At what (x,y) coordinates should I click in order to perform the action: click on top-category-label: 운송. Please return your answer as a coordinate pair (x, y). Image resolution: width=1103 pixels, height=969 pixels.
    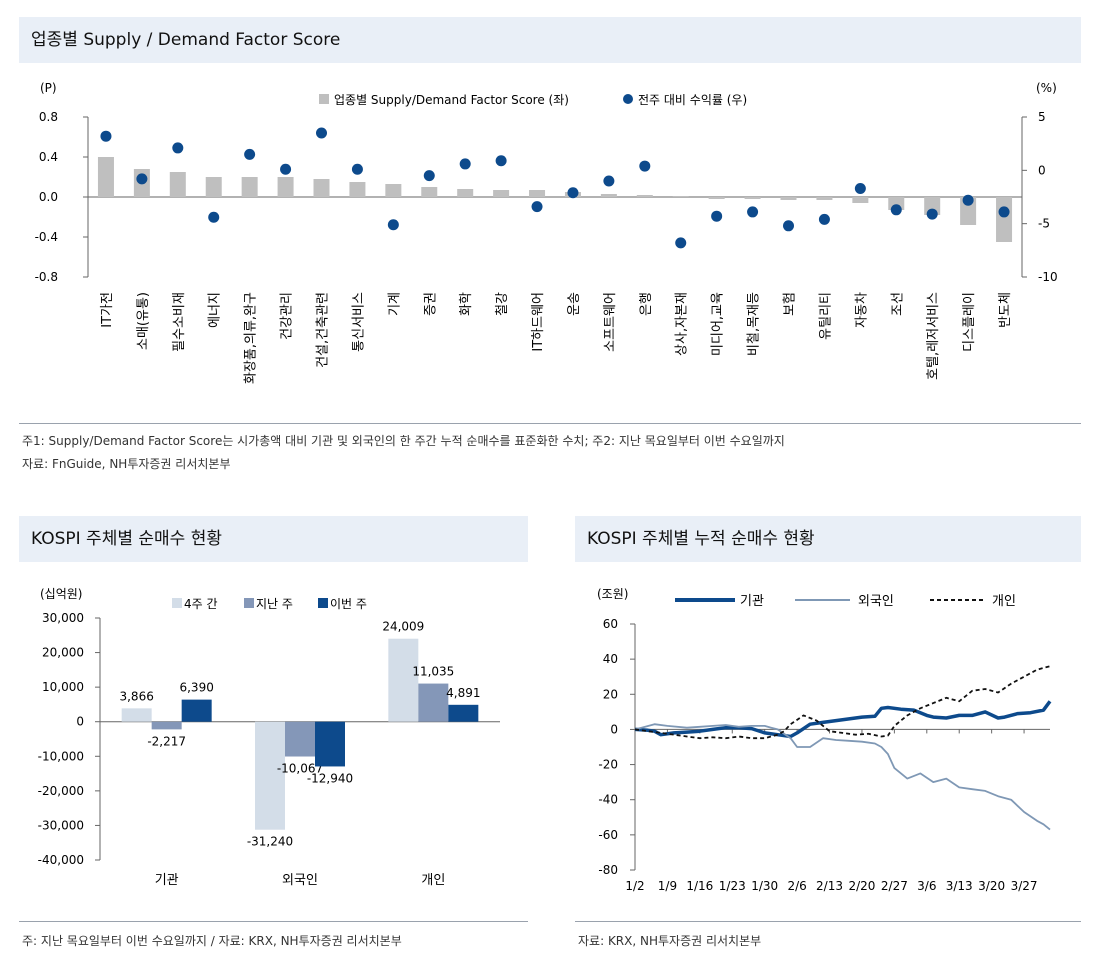
    Looking at the image, I should click on (574, 304).